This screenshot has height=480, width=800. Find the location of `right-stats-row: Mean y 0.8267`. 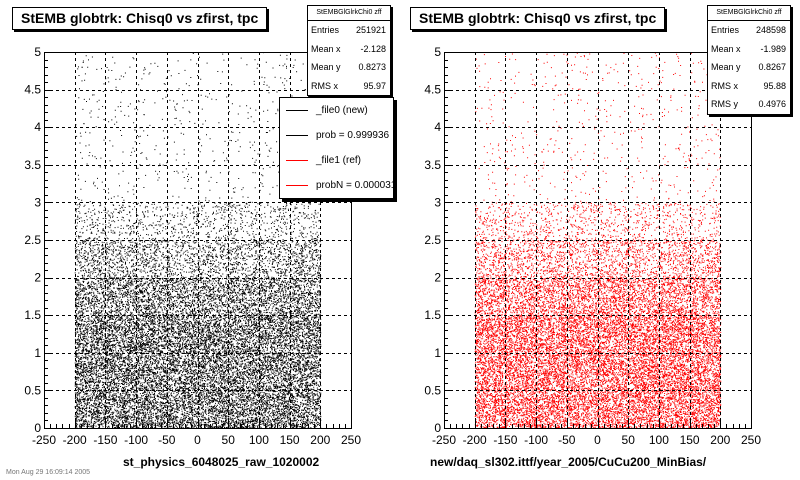

right-stats-row: Mean y 0.8267 is located at coordinates (748, 67).